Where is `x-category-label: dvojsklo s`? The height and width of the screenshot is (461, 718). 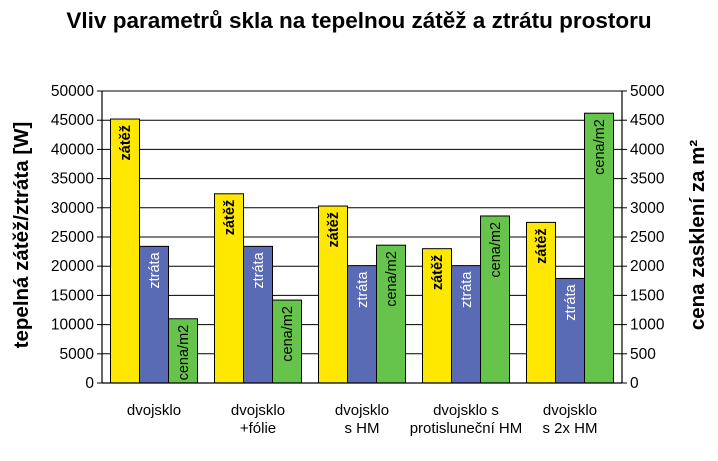
x-category-label: dvojsklo s is located at coordinates (466, 410).